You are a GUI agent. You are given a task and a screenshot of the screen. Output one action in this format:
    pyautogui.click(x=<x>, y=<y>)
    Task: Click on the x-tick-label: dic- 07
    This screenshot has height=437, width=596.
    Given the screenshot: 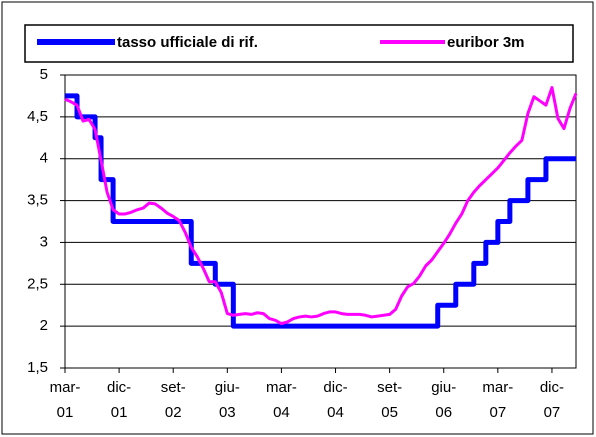 What is the action you would take?
    pyautogui.click(x=552, y=400)
    